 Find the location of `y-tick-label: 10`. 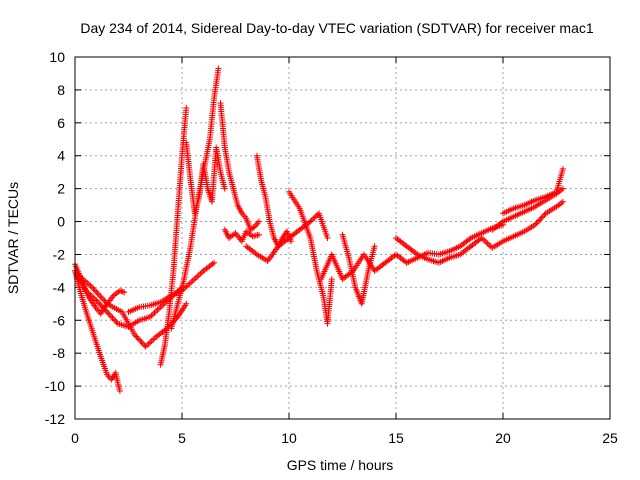

y-tick-label: 10 is located at coordinates (57, 57).